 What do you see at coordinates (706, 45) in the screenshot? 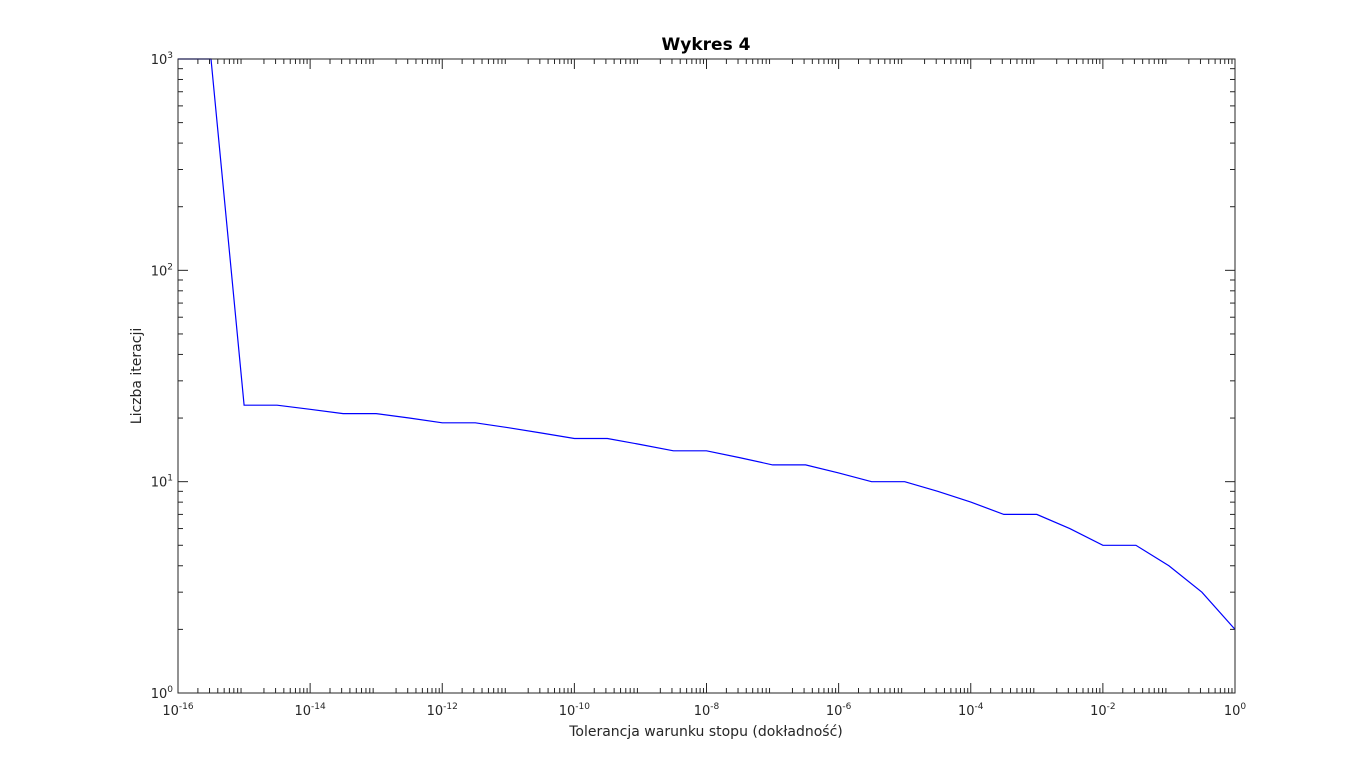
I see `chart-title: Wykres 4` at bounding box center [706, 45].